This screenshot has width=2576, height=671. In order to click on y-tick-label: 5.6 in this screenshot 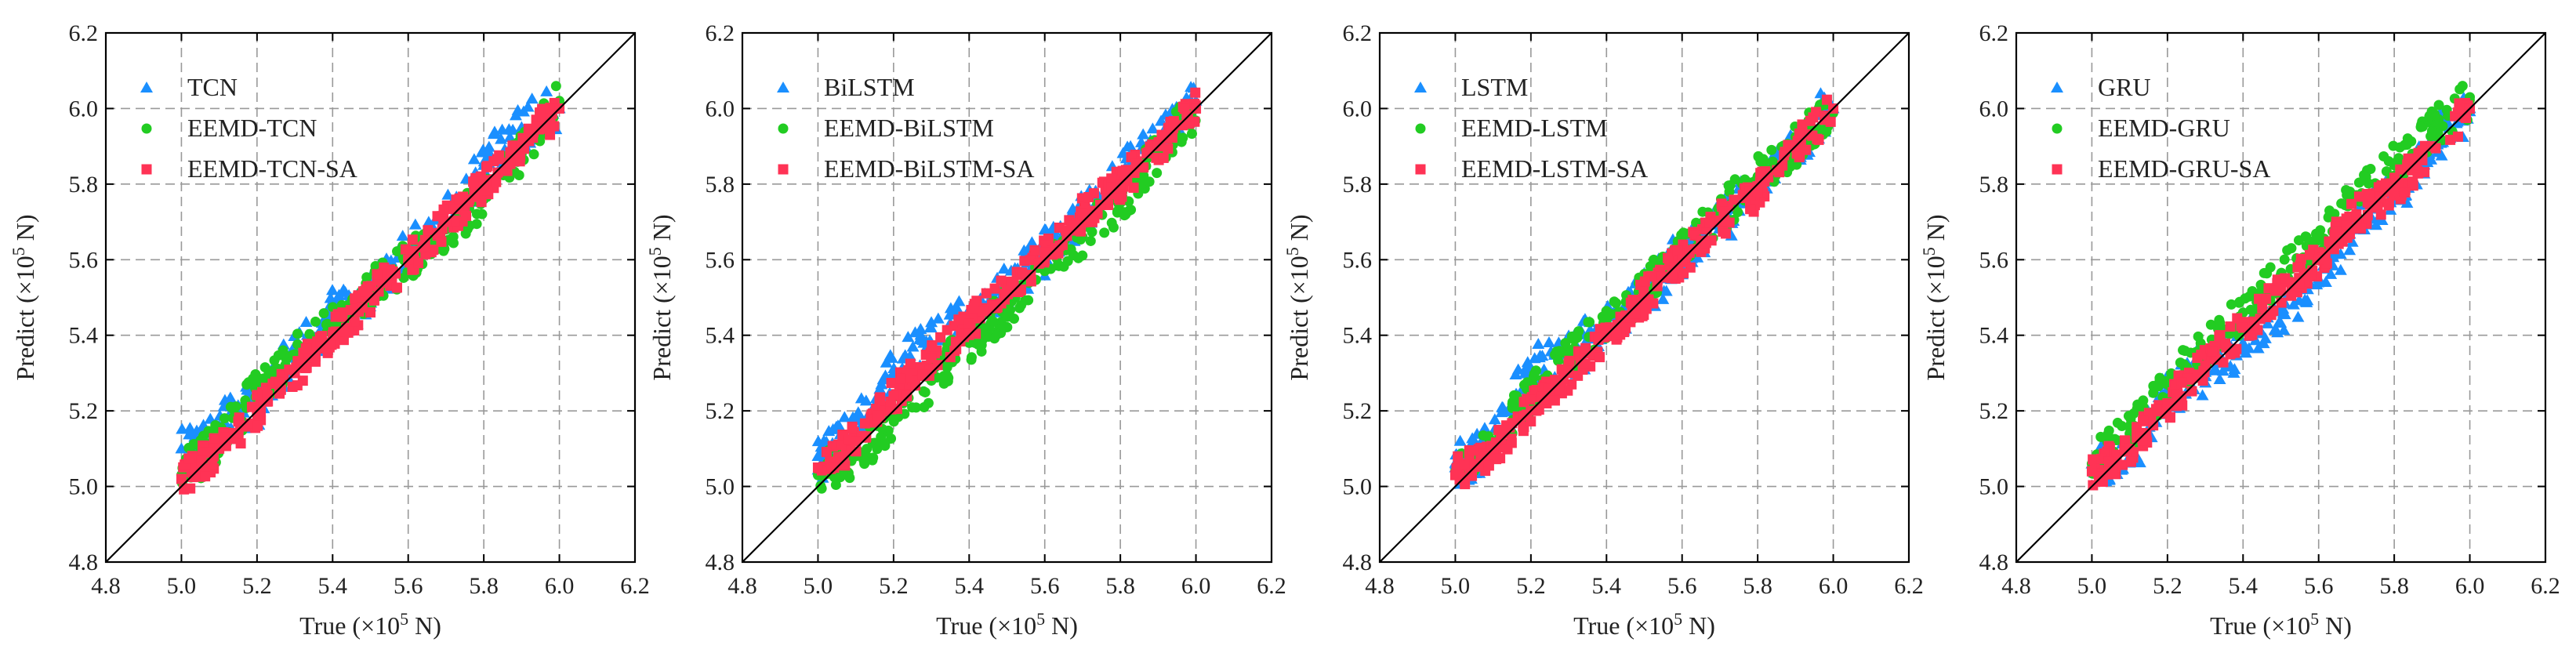, I will do `click(84, 260)`.